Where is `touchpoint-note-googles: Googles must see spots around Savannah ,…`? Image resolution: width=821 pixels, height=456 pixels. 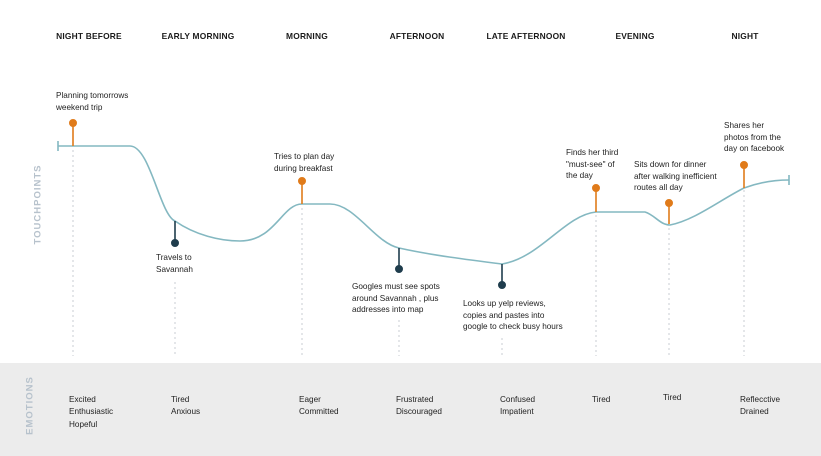
touchpoint-note-googles: Googles must see spots around Savannah ,… is located at coordinates (396, 298).